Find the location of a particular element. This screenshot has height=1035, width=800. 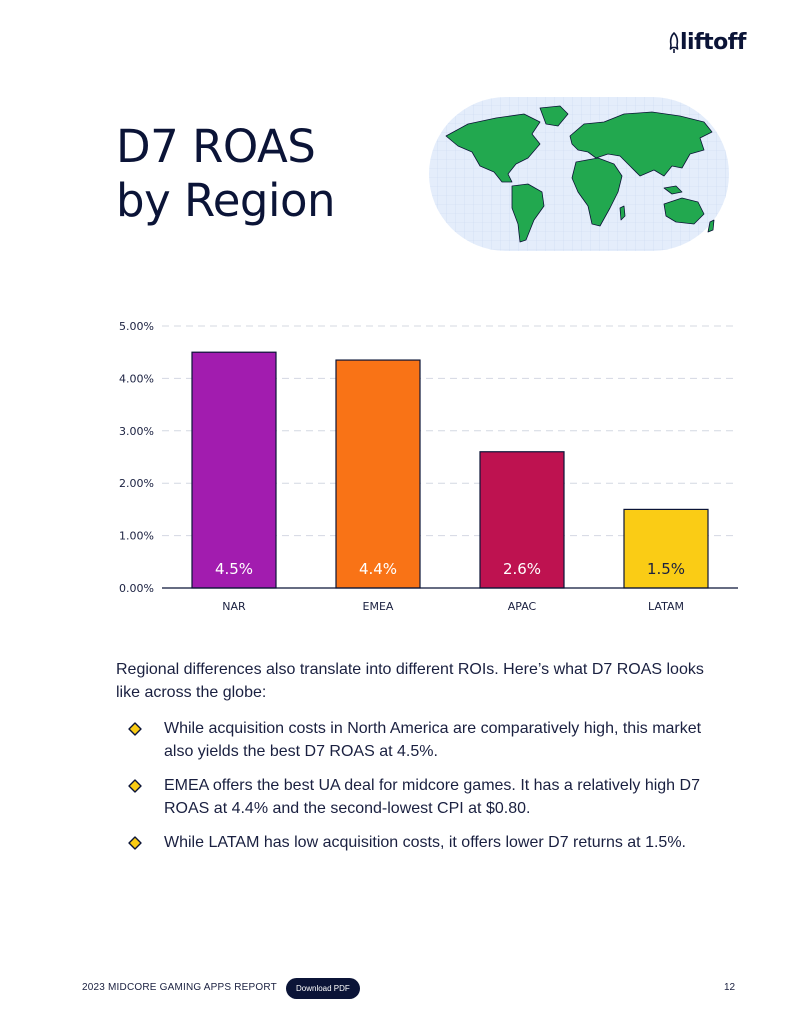

x-tick-label: NAR is located at coordinates (234, 606).